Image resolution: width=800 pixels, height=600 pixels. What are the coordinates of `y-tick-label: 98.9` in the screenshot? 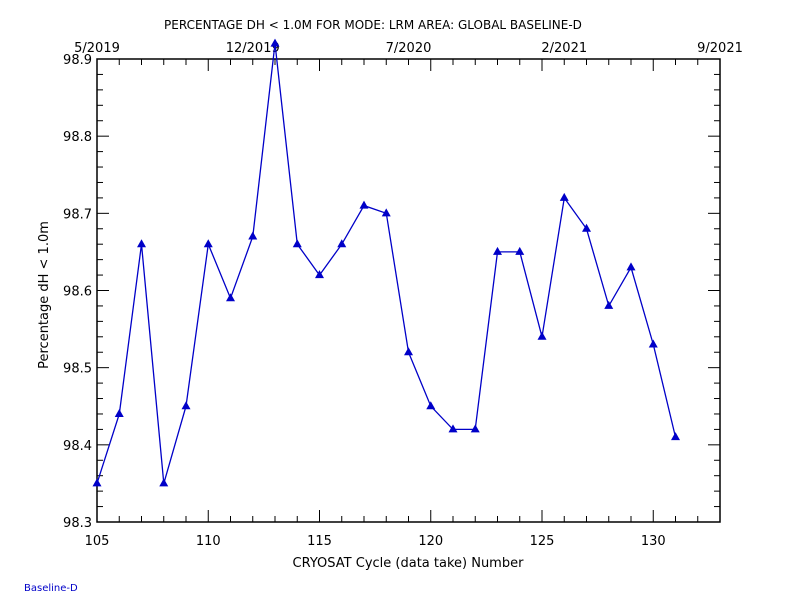 It's located at (77, 60).